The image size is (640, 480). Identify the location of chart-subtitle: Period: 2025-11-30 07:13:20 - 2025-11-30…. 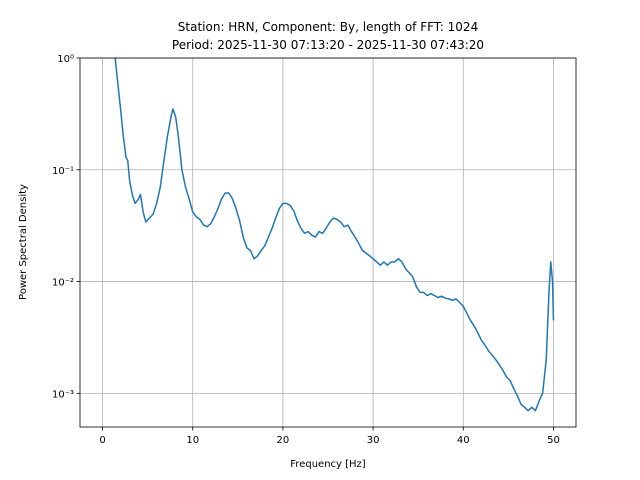
(328, 45).